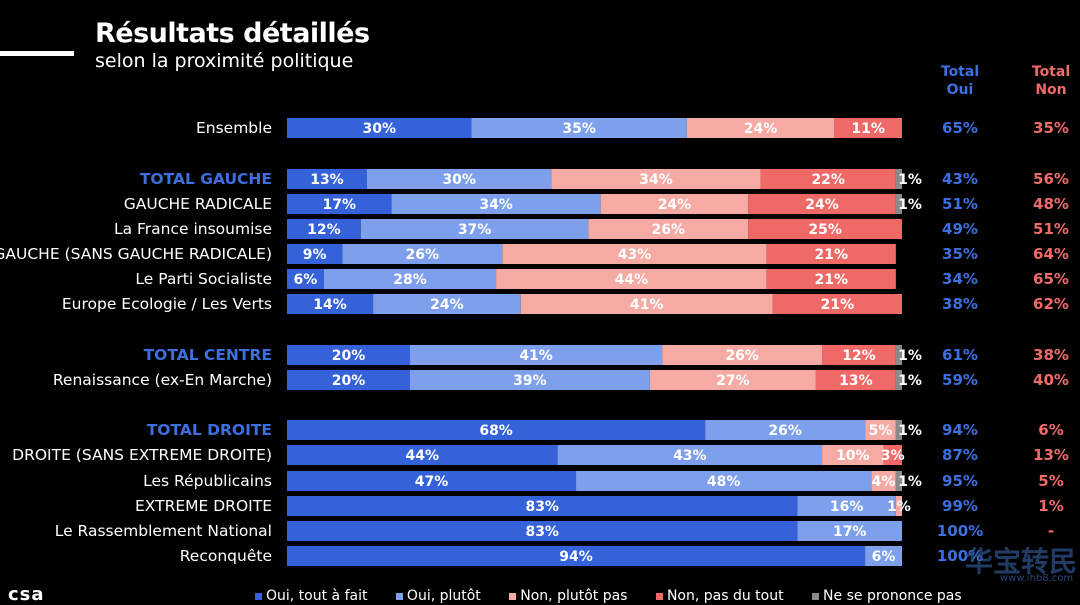 This screenshot has height=605, width=1080. Describe the element at coordinates (315, 255) in the screenshot. I see `data-label: 9%` at that location.